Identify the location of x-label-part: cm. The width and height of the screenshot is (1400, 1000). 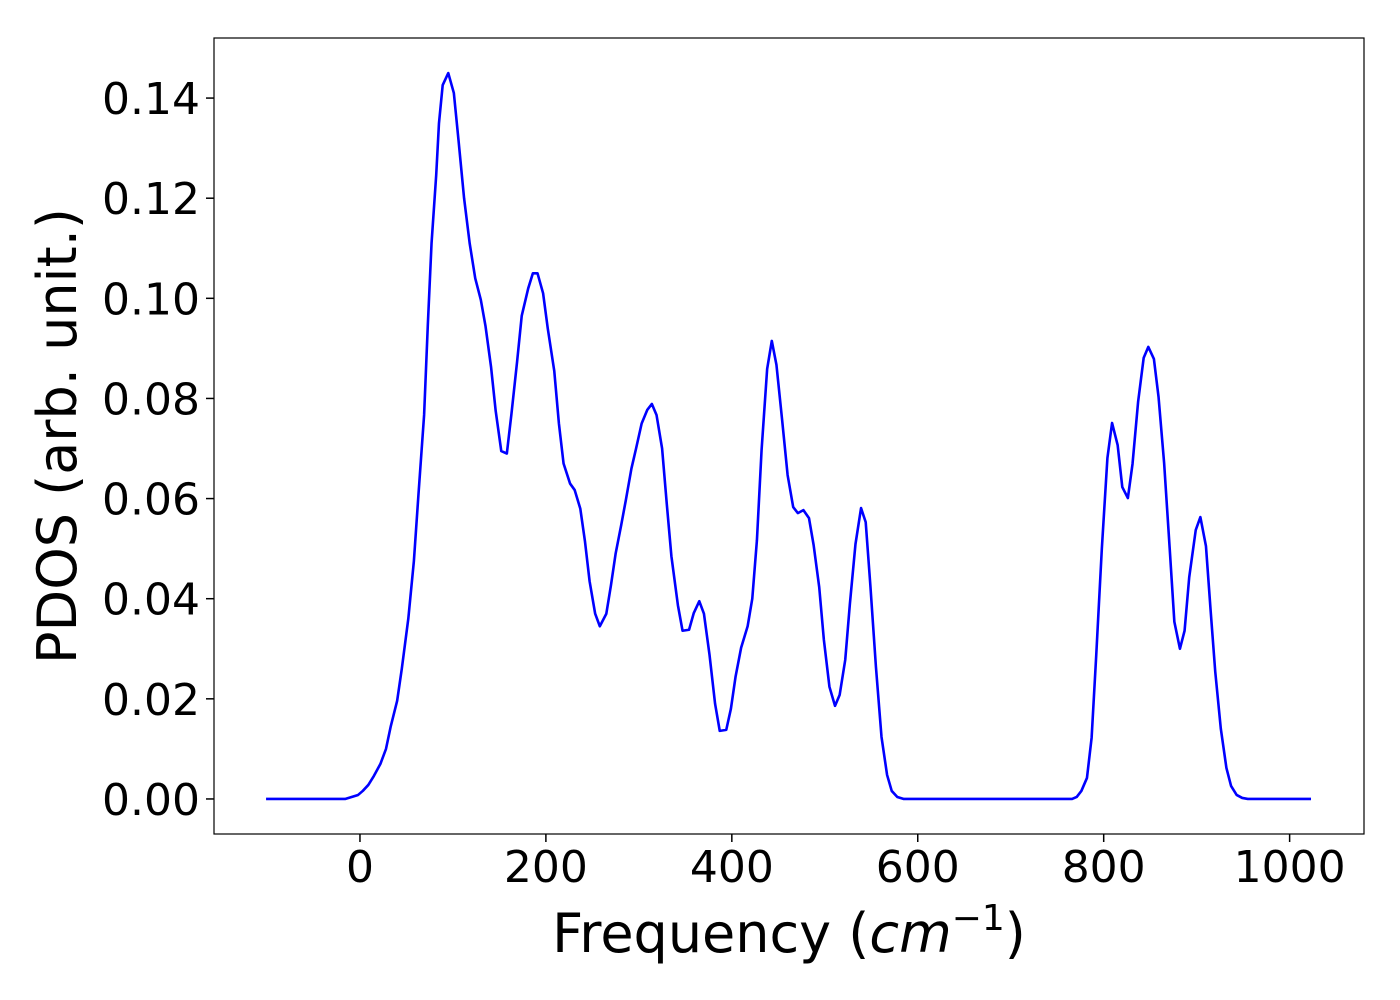
(910, 933).